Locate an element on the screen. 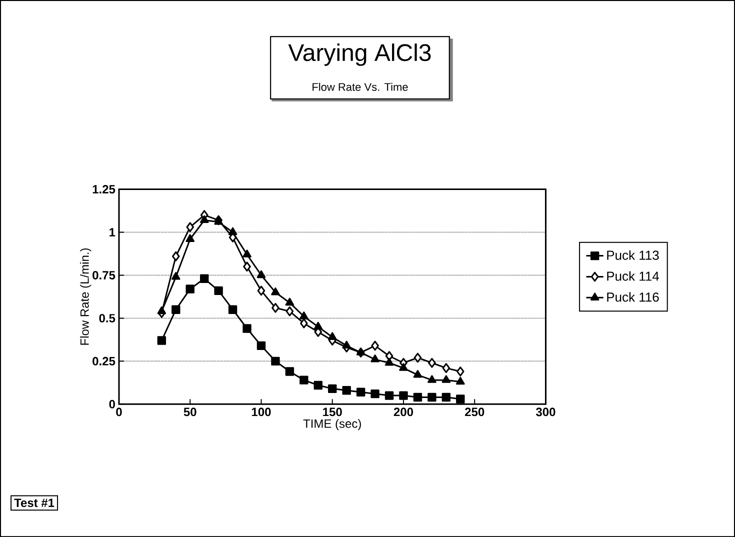 This screenshot has height=537, width=735. y-tick-label: 1.25 is located at coordinates (104, 189).